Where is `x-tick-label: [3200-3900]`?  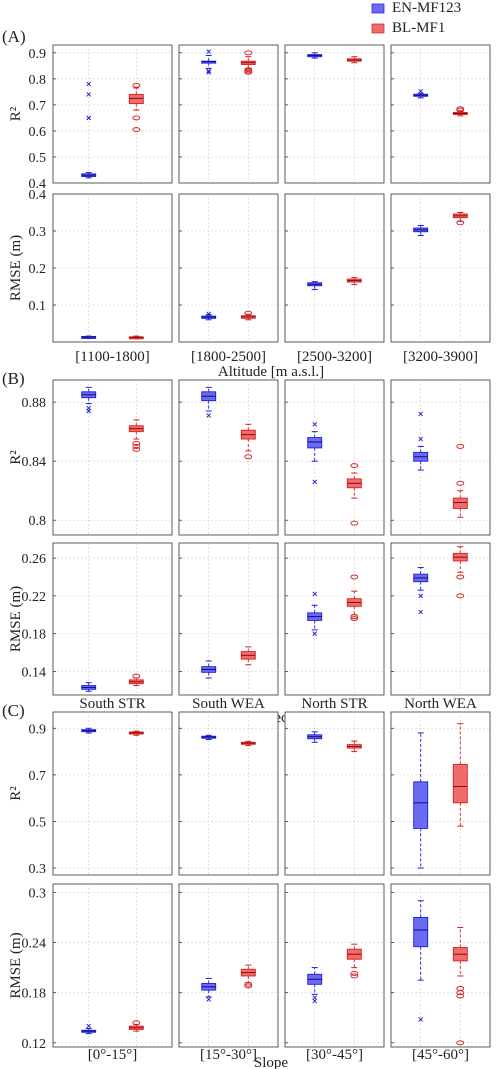 x-tick-label: [3200-3900] is located at coordinates (440, 357).